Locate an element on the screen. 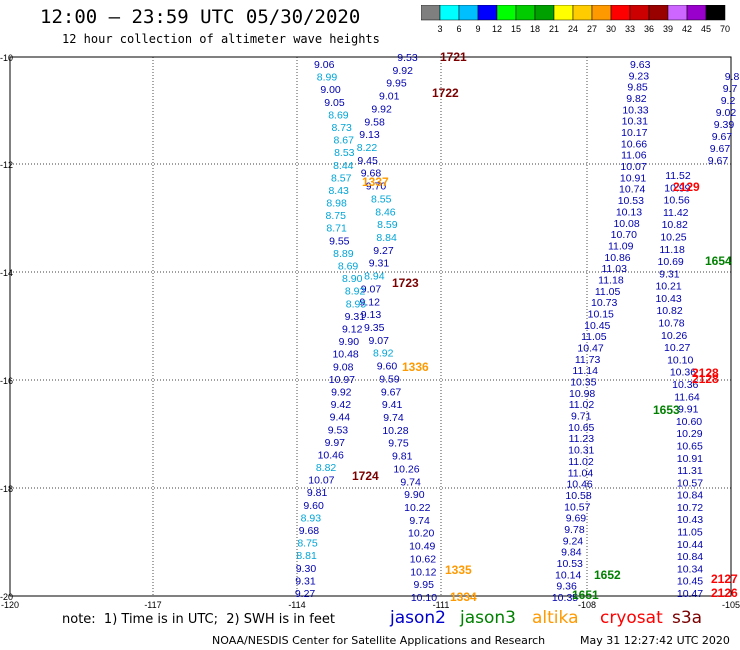 The height and width of the screenshot is (650, 740). legend-s3a: s3a is located at coordinates (687, 618).